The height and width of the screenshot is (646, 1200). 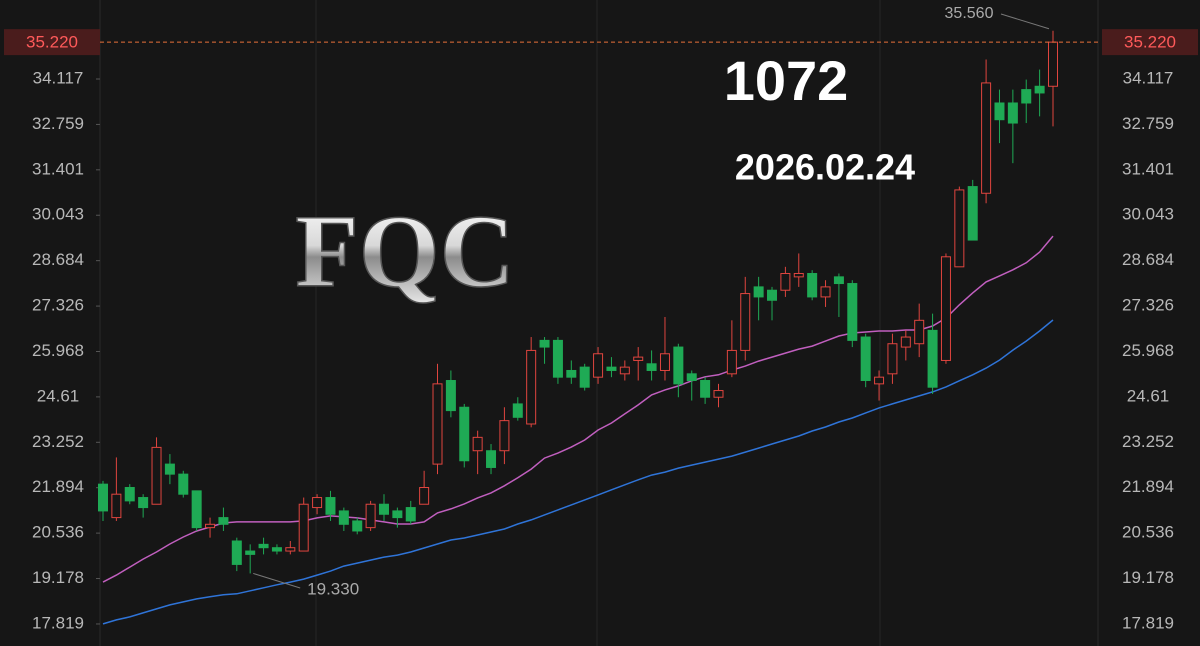 I want to click on y-tick-label: 27.326, so click(x=58, y=305).